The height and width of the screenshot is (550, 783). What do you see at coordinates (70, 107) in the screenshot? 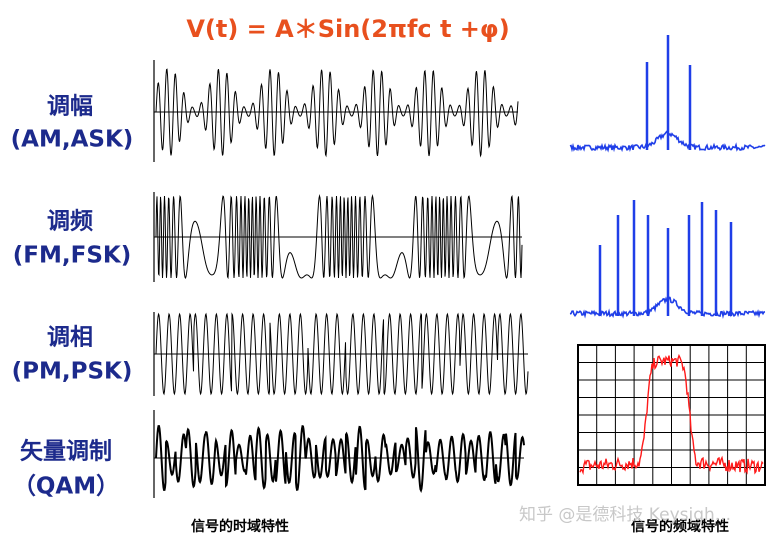
I see `row-label: 调幅` at bounding box center [70, 107].